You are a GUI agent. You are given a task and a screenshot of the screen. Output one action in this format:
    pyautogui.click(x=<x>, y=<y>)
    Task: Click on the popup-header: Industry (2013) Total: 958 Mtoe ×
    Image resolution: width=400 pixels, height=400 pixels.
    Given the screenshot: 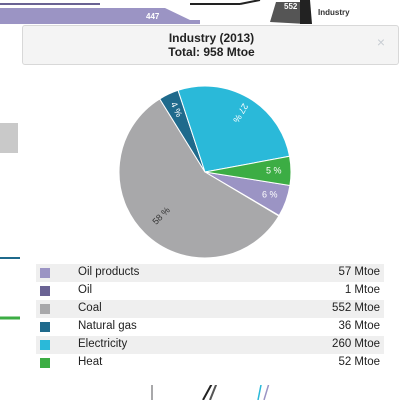 What is the action you would take?
    pyautogui.click(x=210, y=45)
    